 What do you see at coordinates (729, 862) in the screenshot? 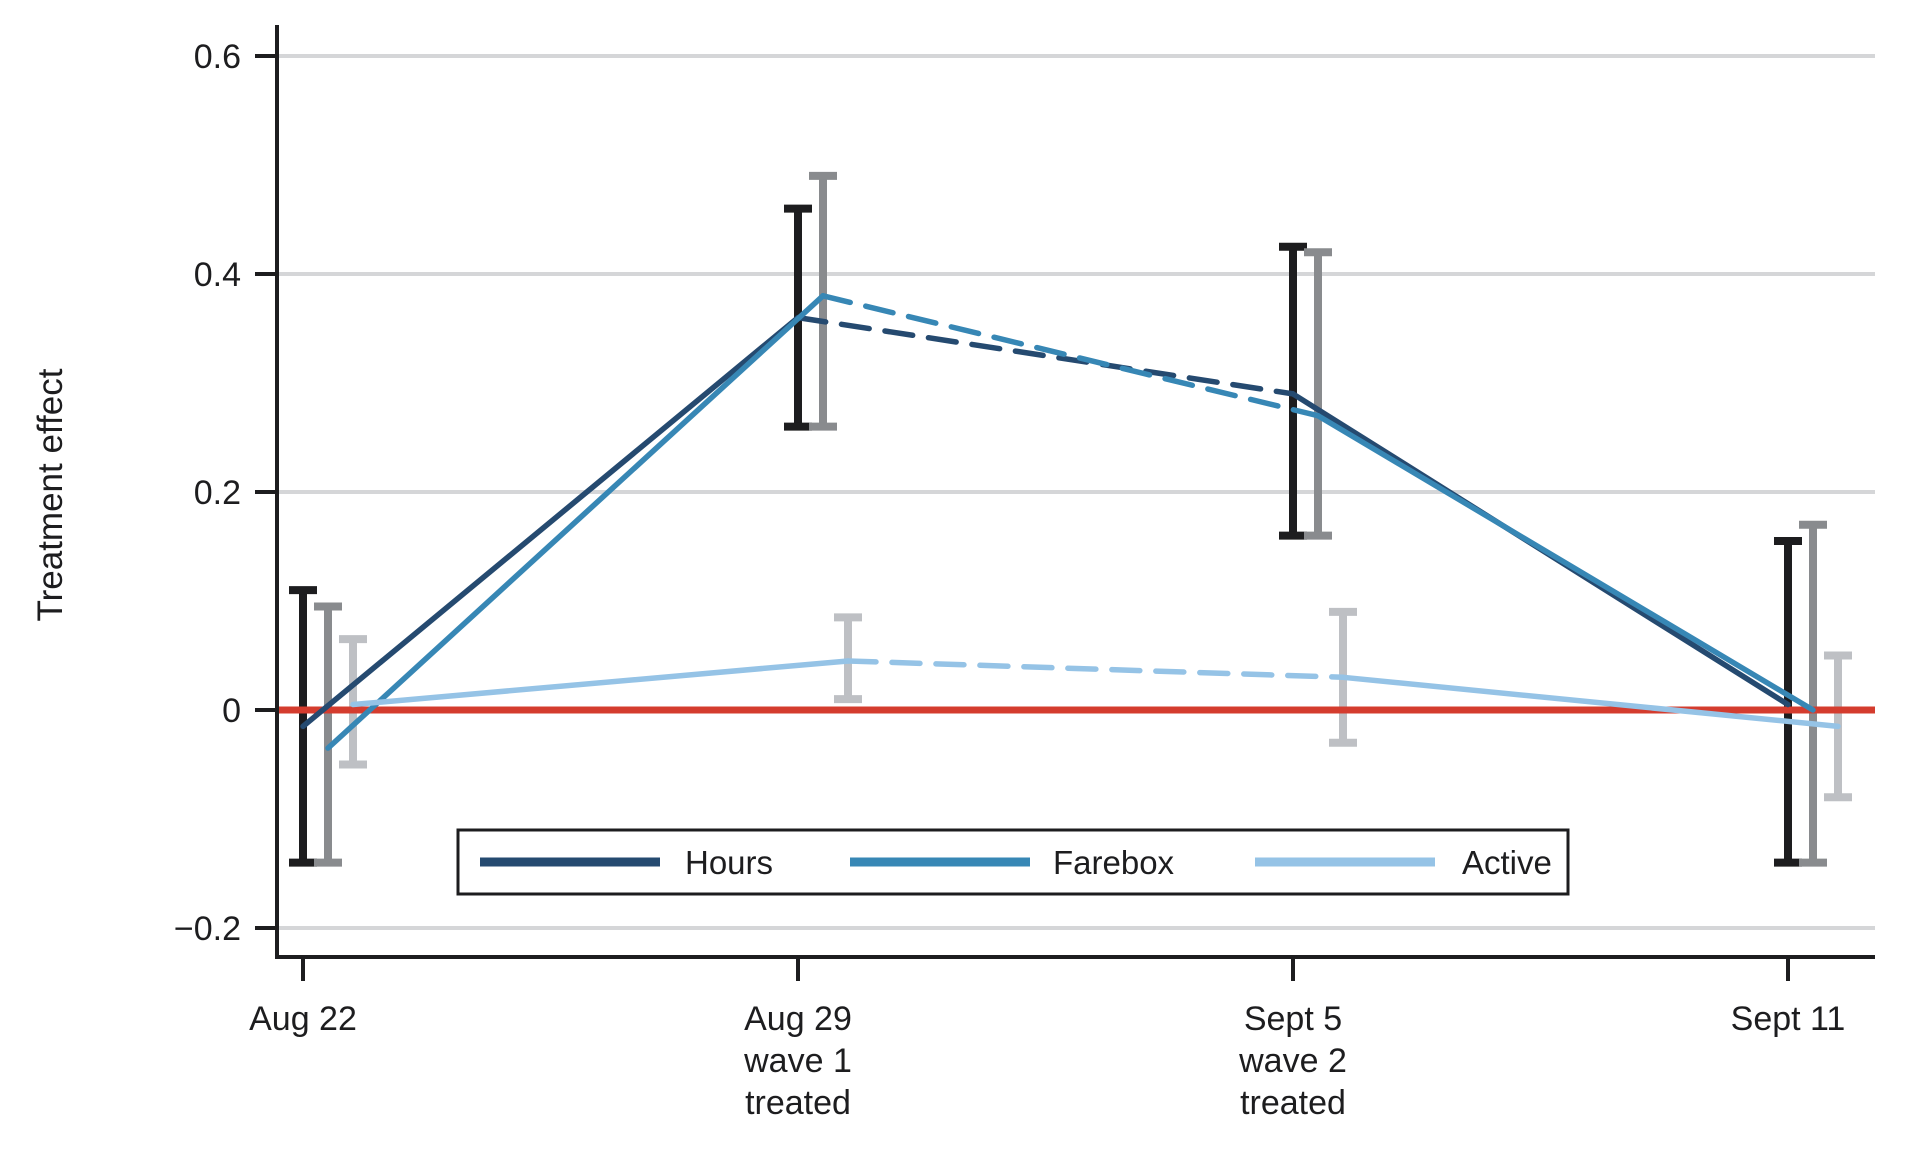
I see `legend-label-hours: Hours` at bounding box center [729, 862].